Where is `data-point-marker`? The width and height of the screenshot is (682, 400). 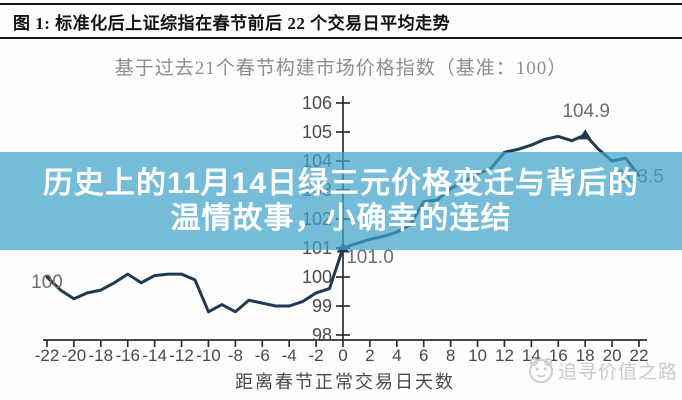
data-point-marker is located at coordinates (585, 134).